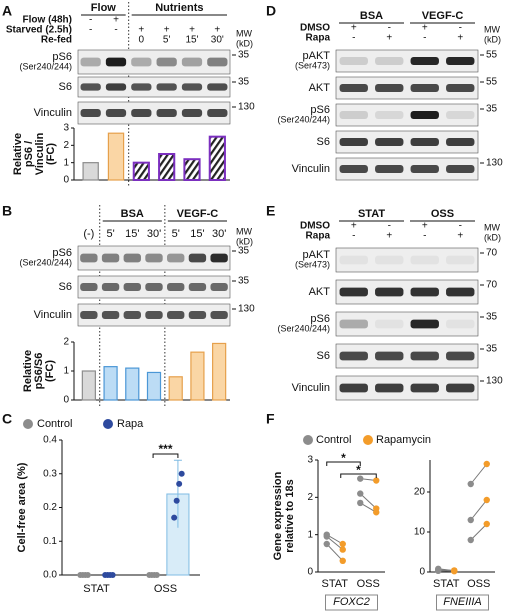 This screenshot has width=520, height=611. What do you see at coordinates (310, 497) in the screenshot?
I see `y-tick-label: 2` at bounding box center [310, 497].